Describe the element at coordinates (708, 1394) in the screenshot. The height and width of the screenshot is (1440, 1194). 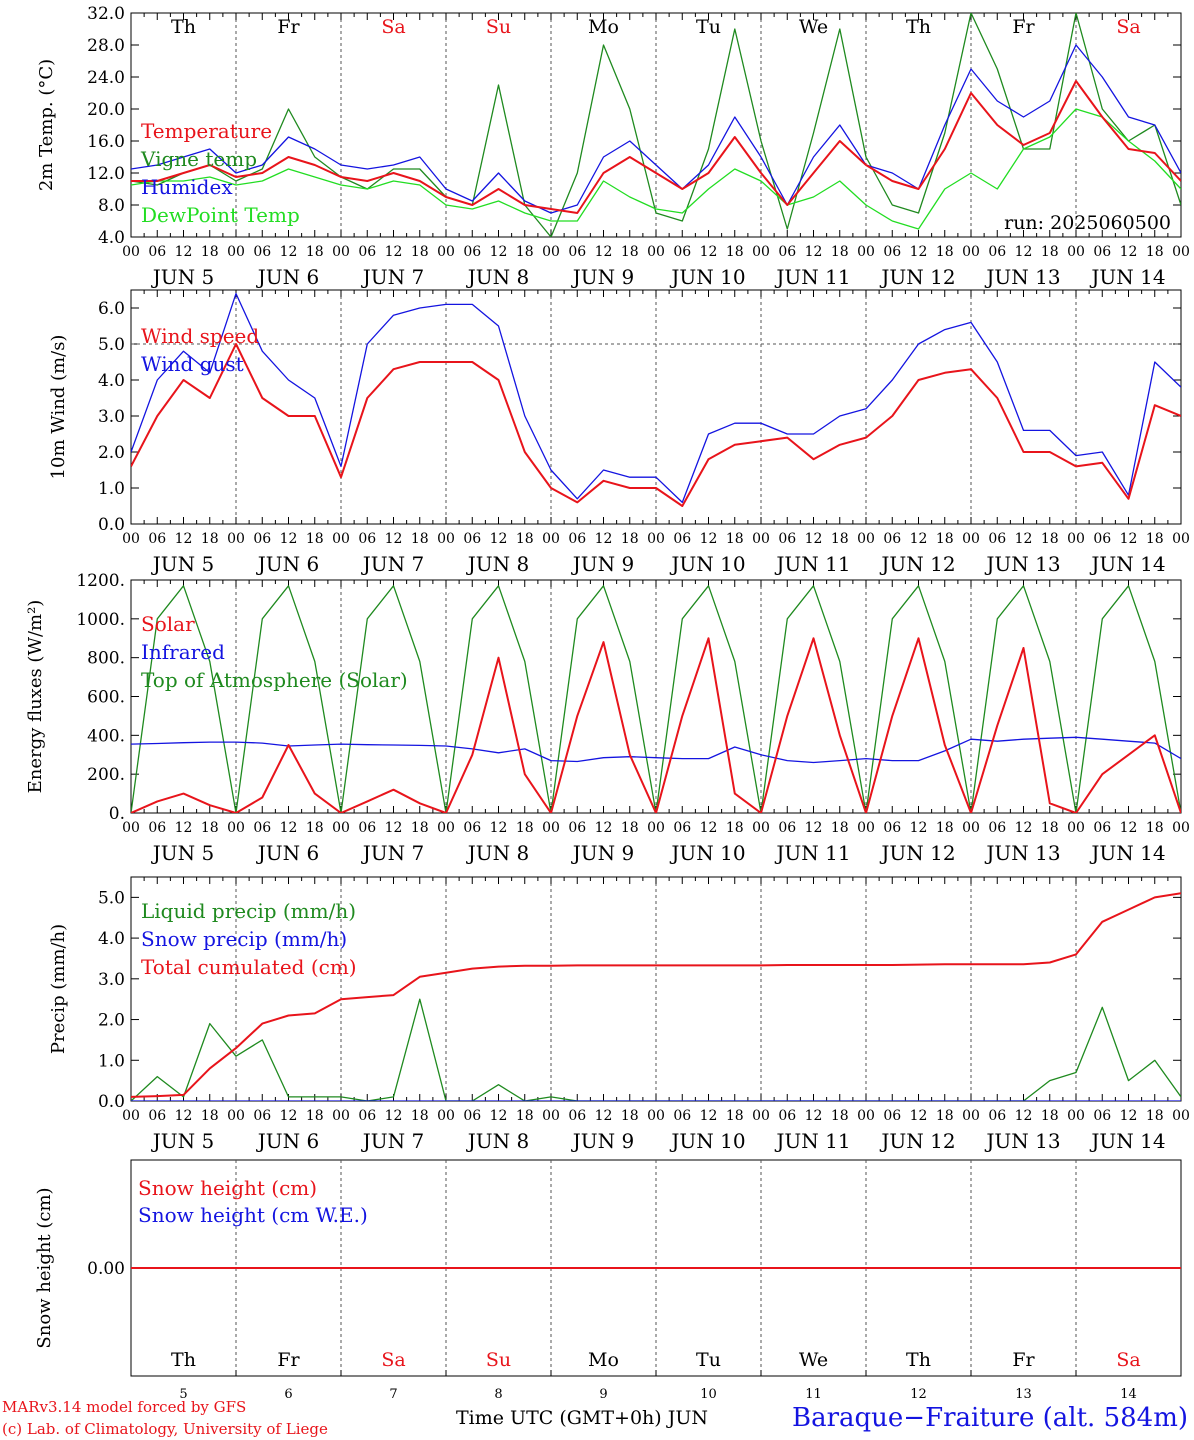
I see `day-number-label: 10` at that location.